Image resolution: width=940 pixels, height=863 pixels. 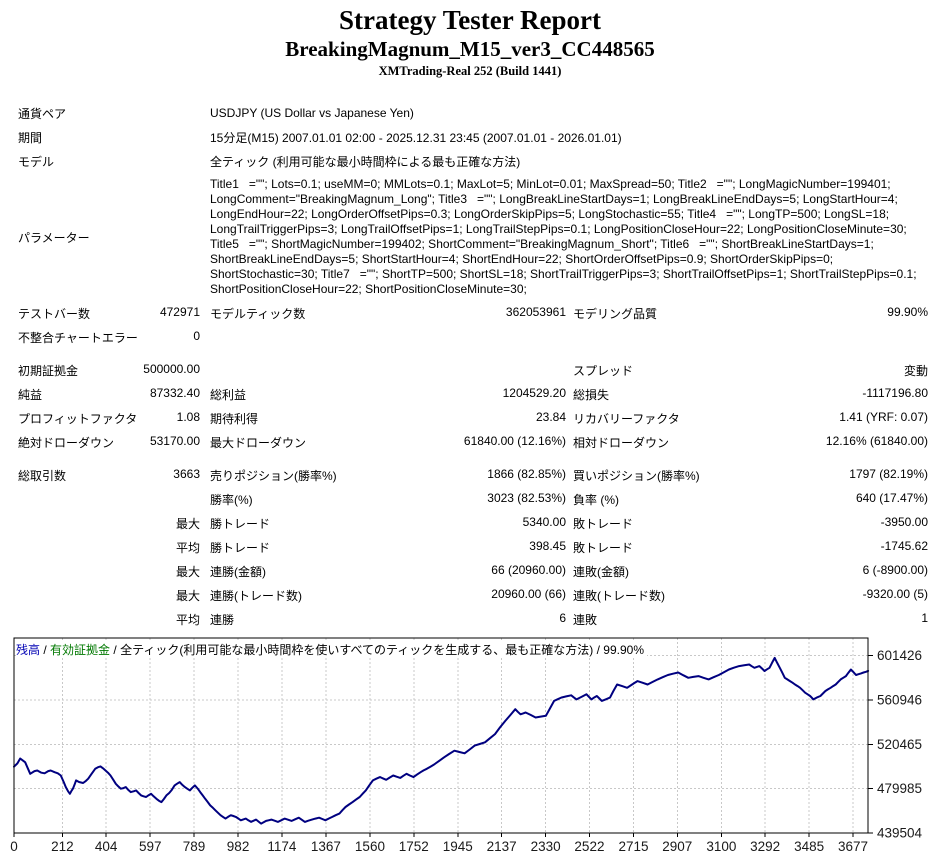 I want to click on stat-value: -3950.00, so click(x=904, y=521).